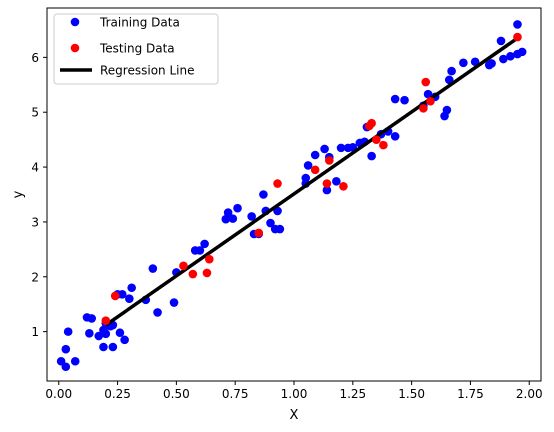 This screenshot has width=554, height=432. I want to click on x-tick-label: 1.25, so click(352, 394).